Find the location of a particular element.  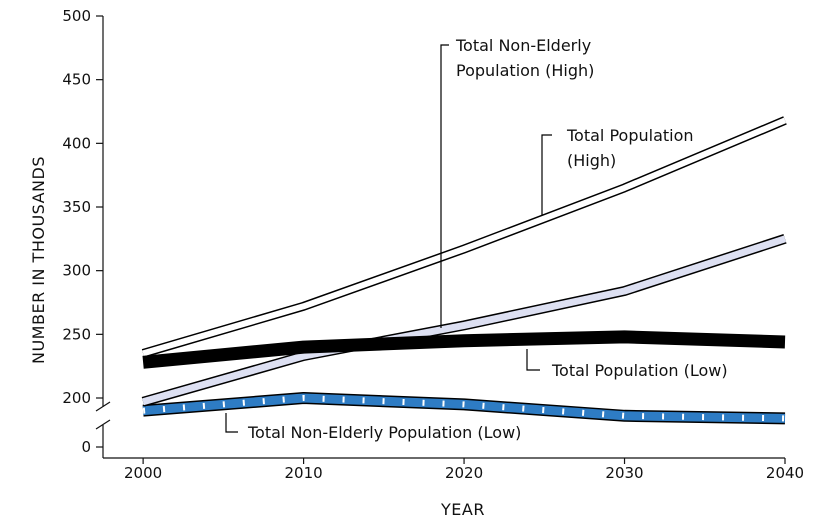

x-tick-label: 2020 is located at coordinates (464, 473).